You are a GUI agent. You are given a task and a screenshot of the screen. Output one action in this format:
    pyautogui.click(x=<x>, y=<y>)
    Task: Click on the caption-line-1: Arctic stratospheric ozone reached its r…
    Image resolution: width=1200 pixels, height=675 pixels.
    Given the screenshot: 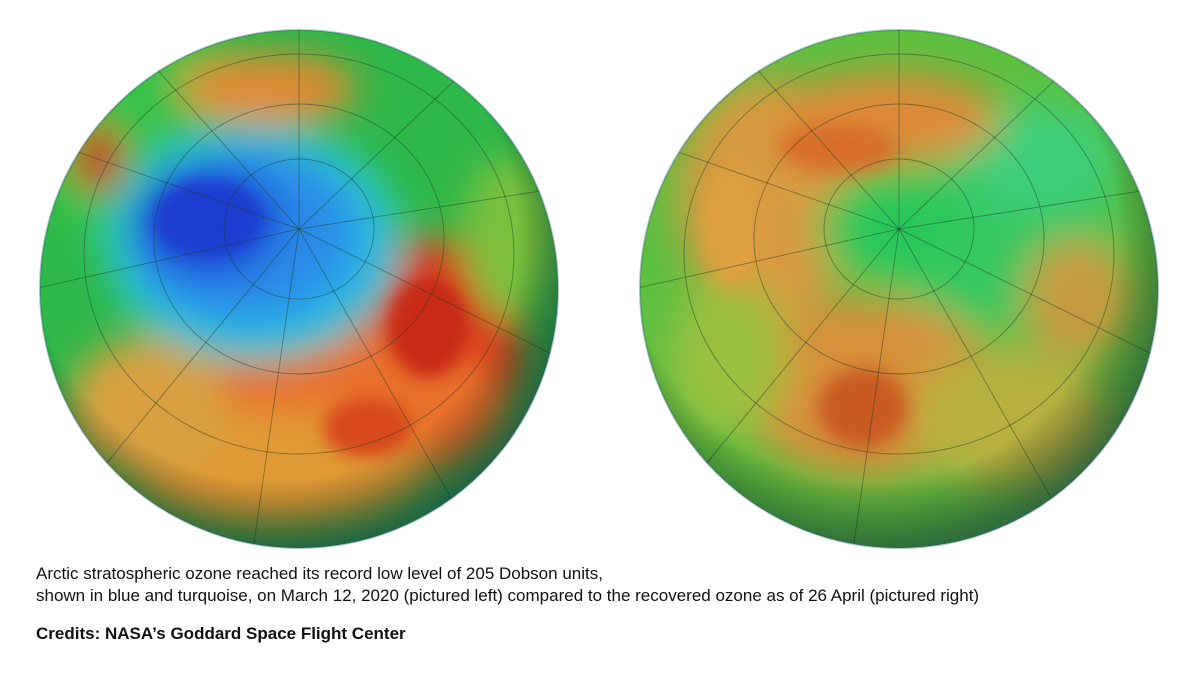 What is the action you would take?
    pyautogui.click(x=319, y=573)
    